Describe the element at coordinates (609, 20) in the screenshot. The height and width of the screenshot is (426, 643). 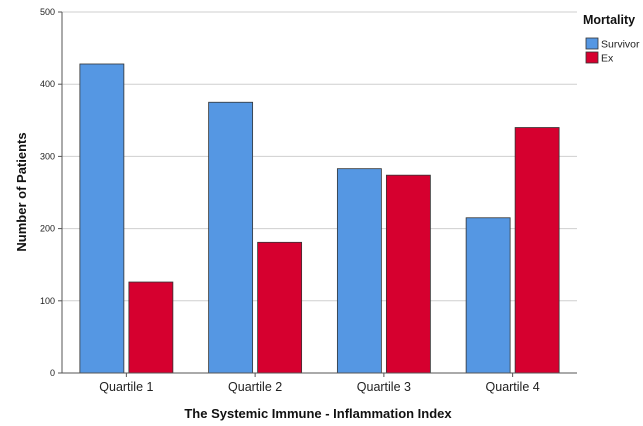
I see `legend-title: Mortality` at that location.